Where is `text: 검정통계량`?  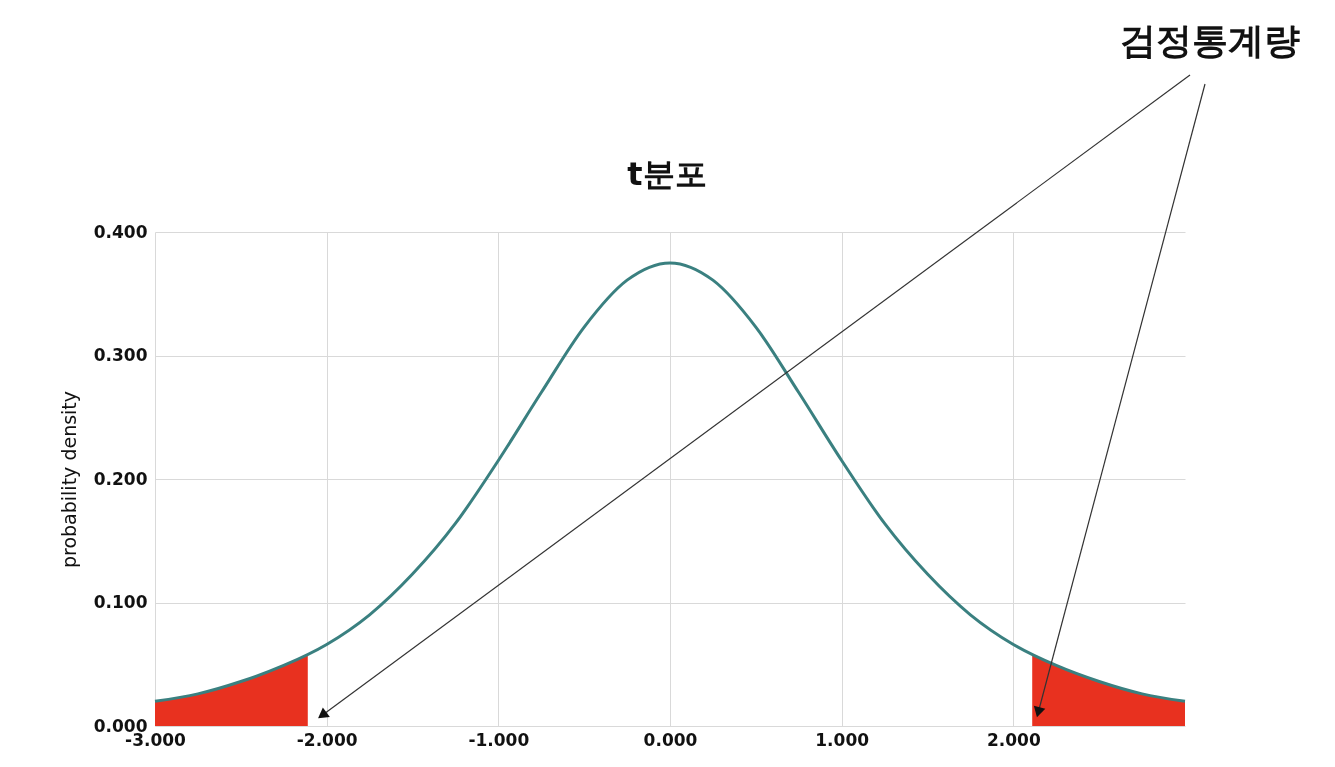
text: 검정통계량 is located at coordinates (1210, 40).